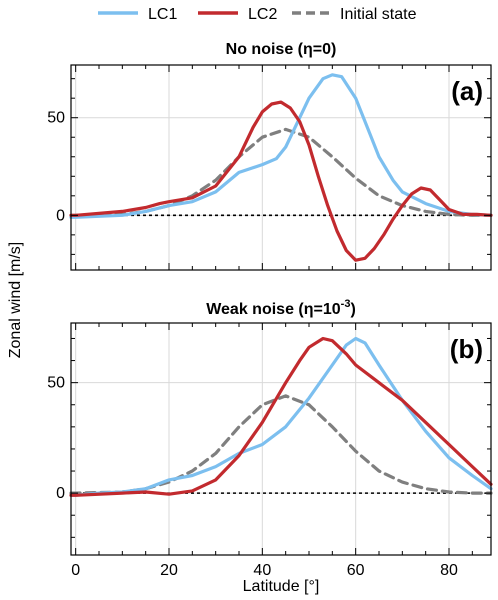  What do you see at coordinates (75, 570) in the screenshot?
I see `x-tick-label: 0` at bounding box center [75, 570].